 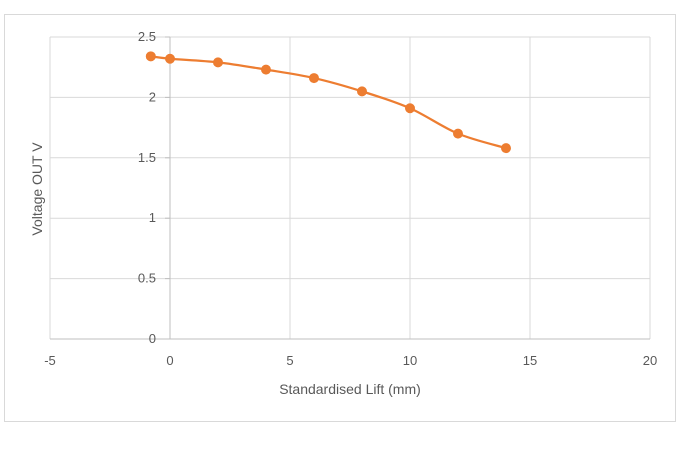 I want to click on y-tick-label: 0, so click(x=152, y=338).